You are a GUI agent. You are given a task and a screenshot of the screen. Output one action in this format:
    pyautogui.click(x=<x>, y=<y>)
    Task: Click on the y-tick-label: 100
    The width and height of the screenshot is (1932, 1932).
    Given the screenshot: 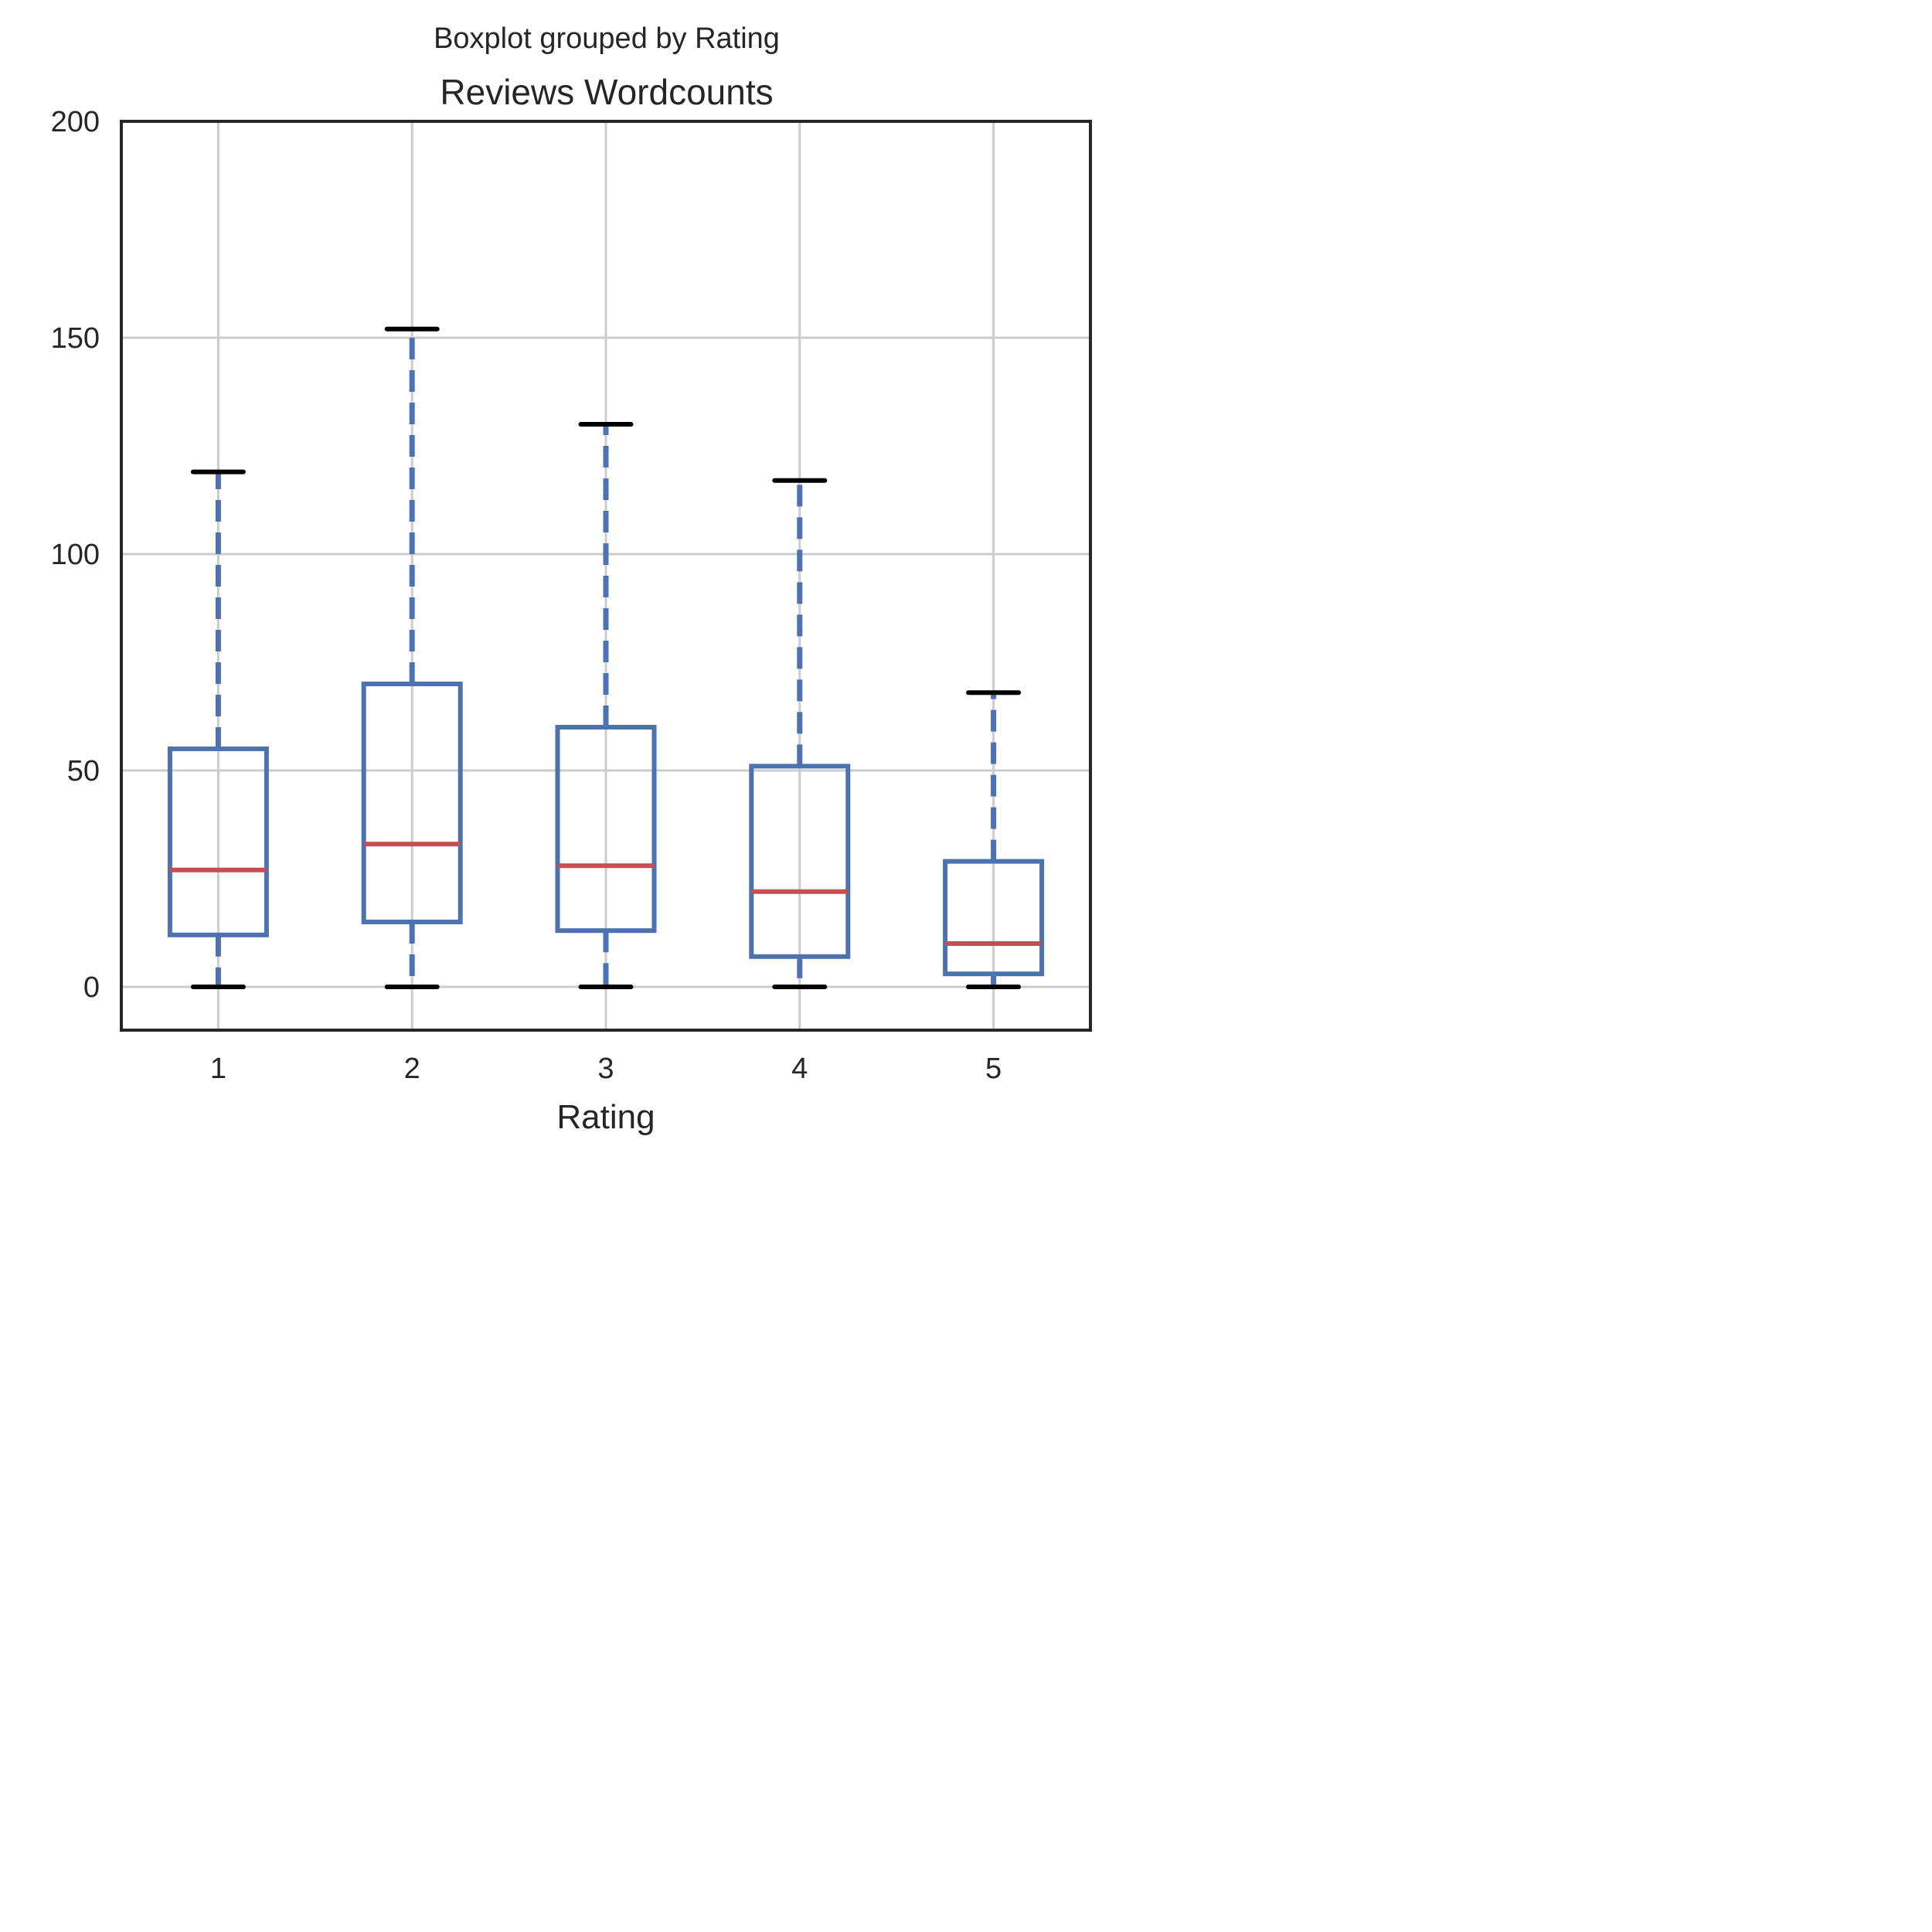 What is the action you would take?
    pyautogui.click(x=75, y=555)
    